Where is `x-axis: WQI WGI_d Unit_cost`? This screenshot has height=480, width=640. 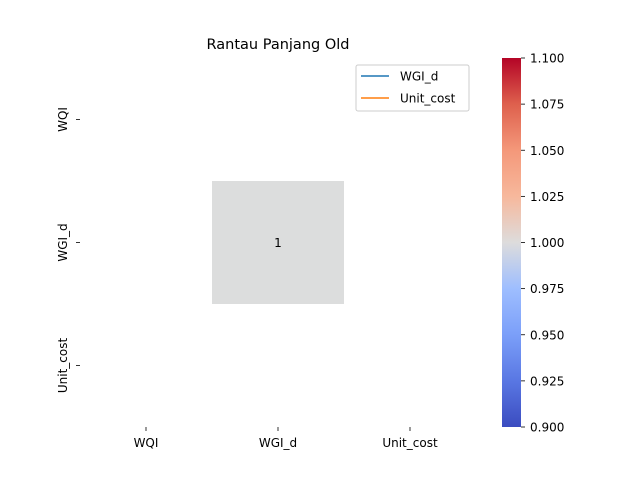
x-axis: WQI WGI_d Unit_cost is located at coordinates (286, 438).